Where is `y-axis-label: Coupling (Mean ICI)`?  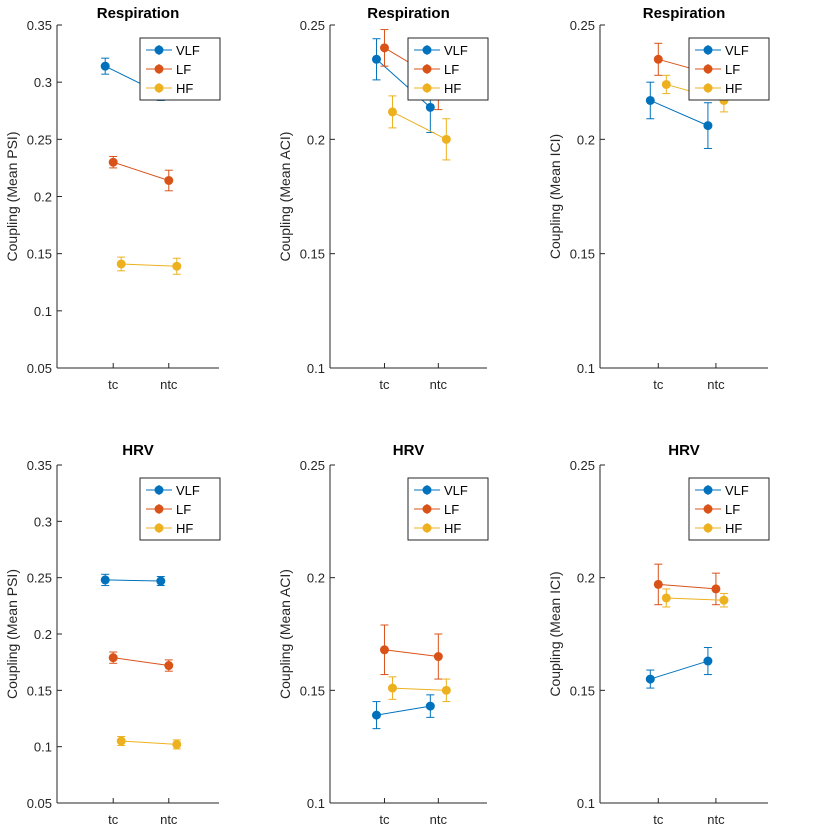 y-axis-label: Coupling (Mean ICI) is located at coordinates (555, 196).